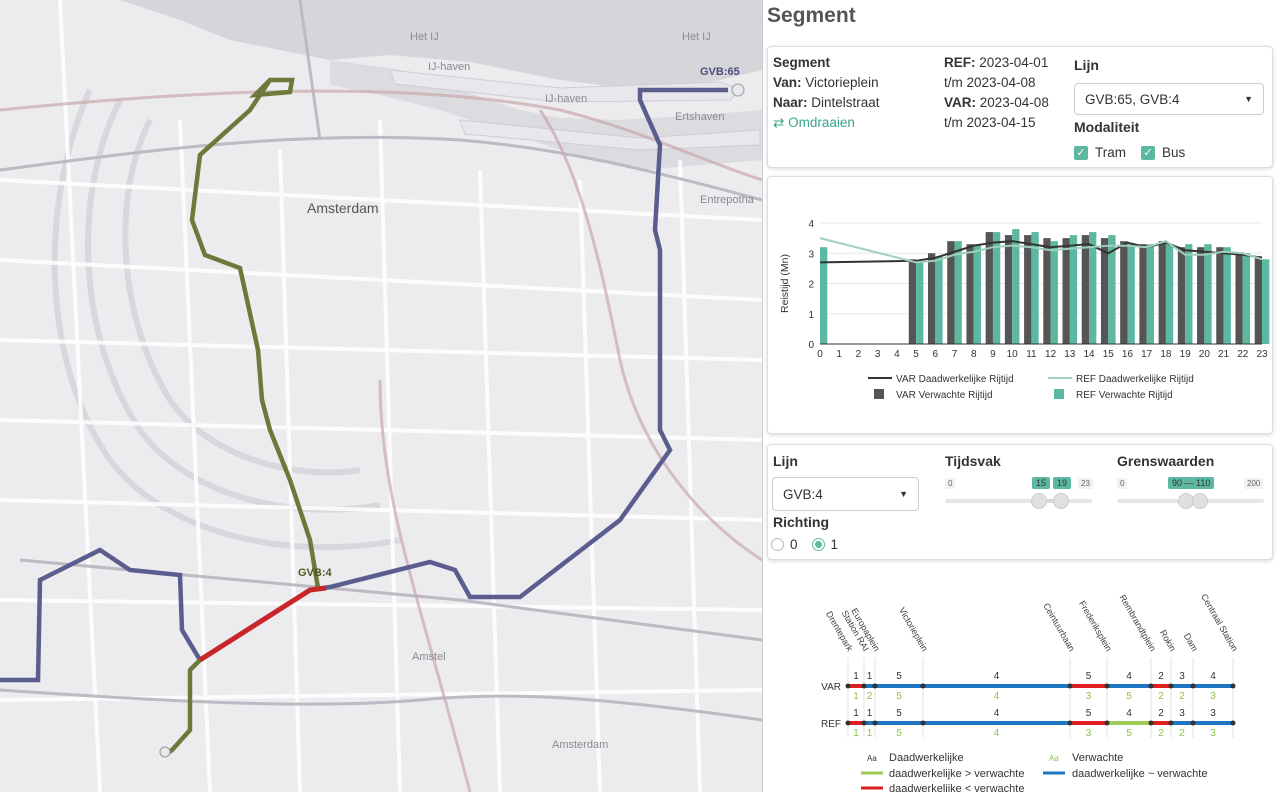 Image resolution: width=1280 pixels, height=792 pixels. I want to click on chart-legend-swatch, so click(1059, 394).